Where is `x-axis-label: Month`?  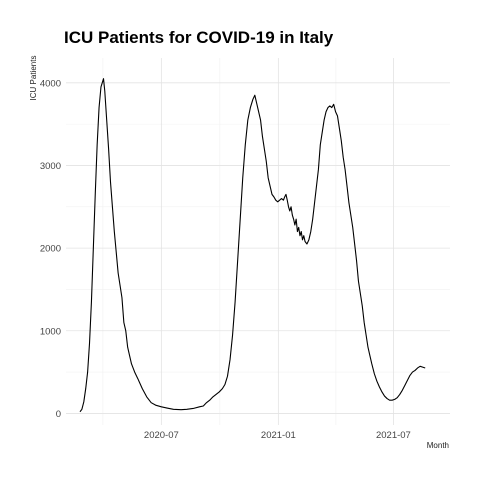
x-axis-label: Month is located at coordinates (438, 445).